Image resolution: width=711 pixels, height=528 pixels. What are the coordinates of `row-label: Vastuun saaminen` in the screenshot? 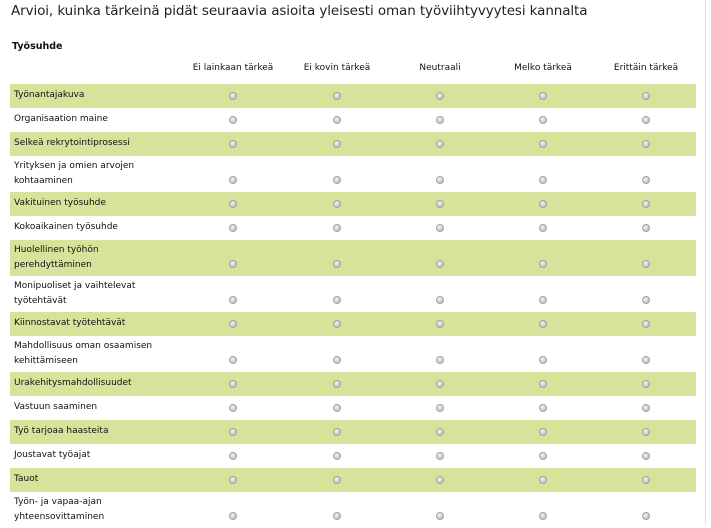 It's located at (55, 407).